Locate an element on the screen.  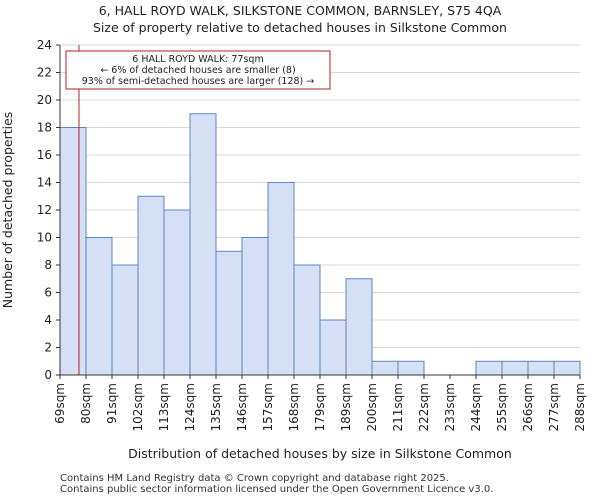
y-tick-label: 14 is located at coordinates (44, 183).